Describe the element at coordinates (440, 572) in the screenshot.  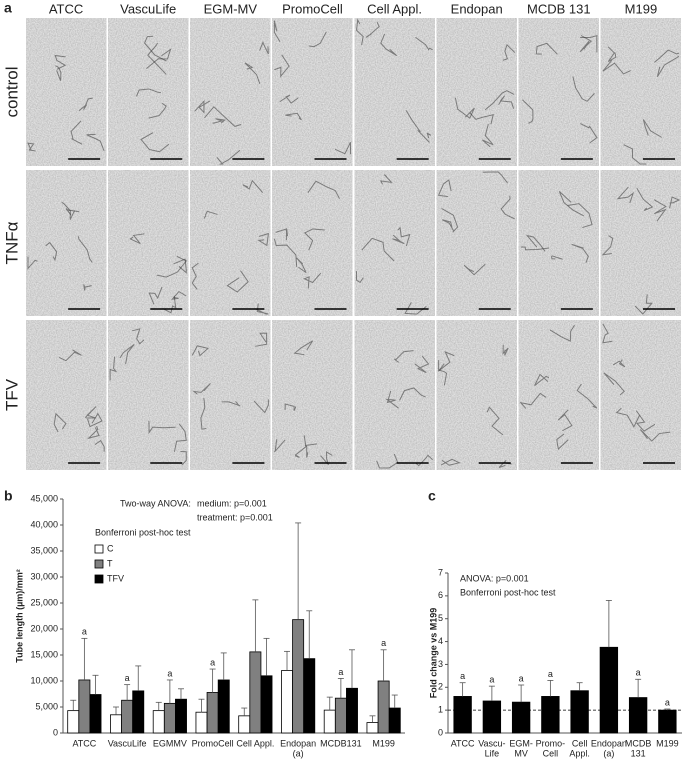
I see `y-tick-label: 7` at that location.